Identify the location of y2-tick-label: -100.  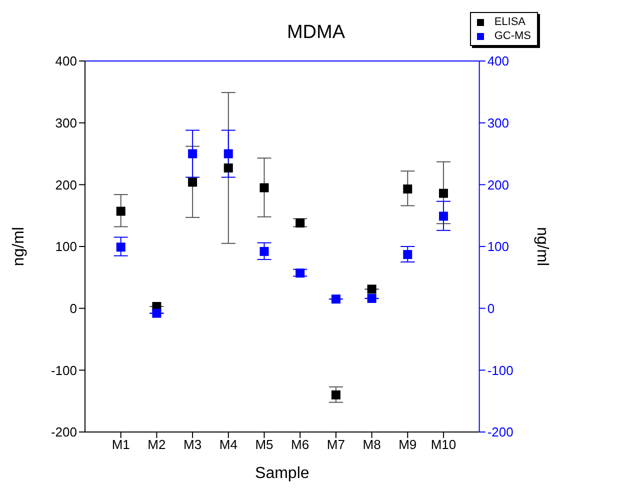
(500, 370).